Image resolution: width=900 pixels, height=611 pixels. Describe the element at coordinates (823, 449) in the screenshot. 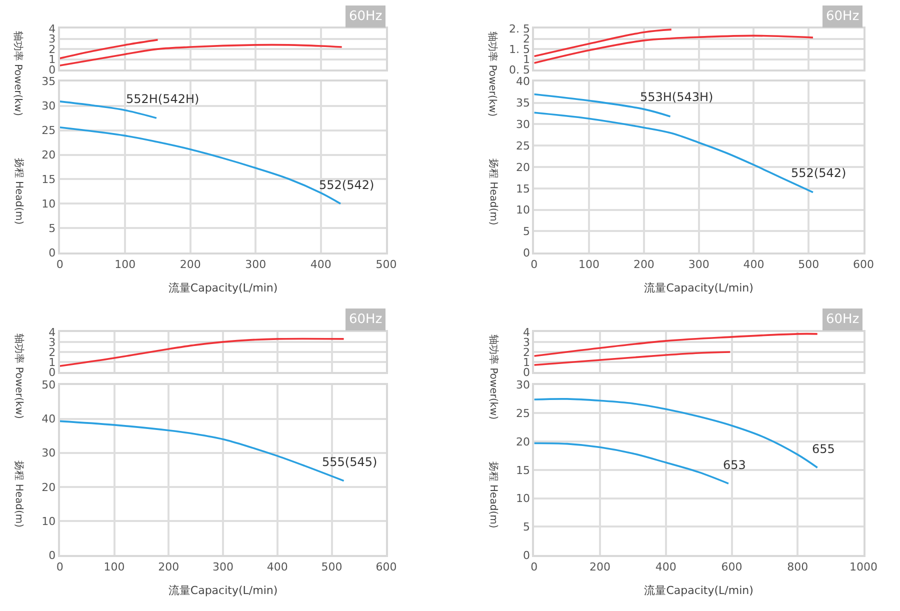

I see `series-label: 655` at that location.